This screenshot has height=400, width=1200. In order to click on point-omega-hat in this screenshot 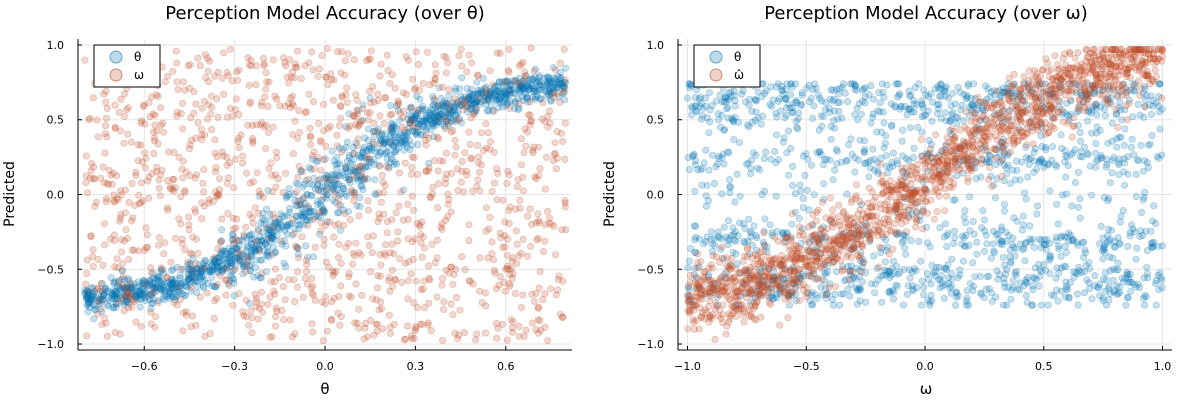, I will do `click(1002, 160)`.